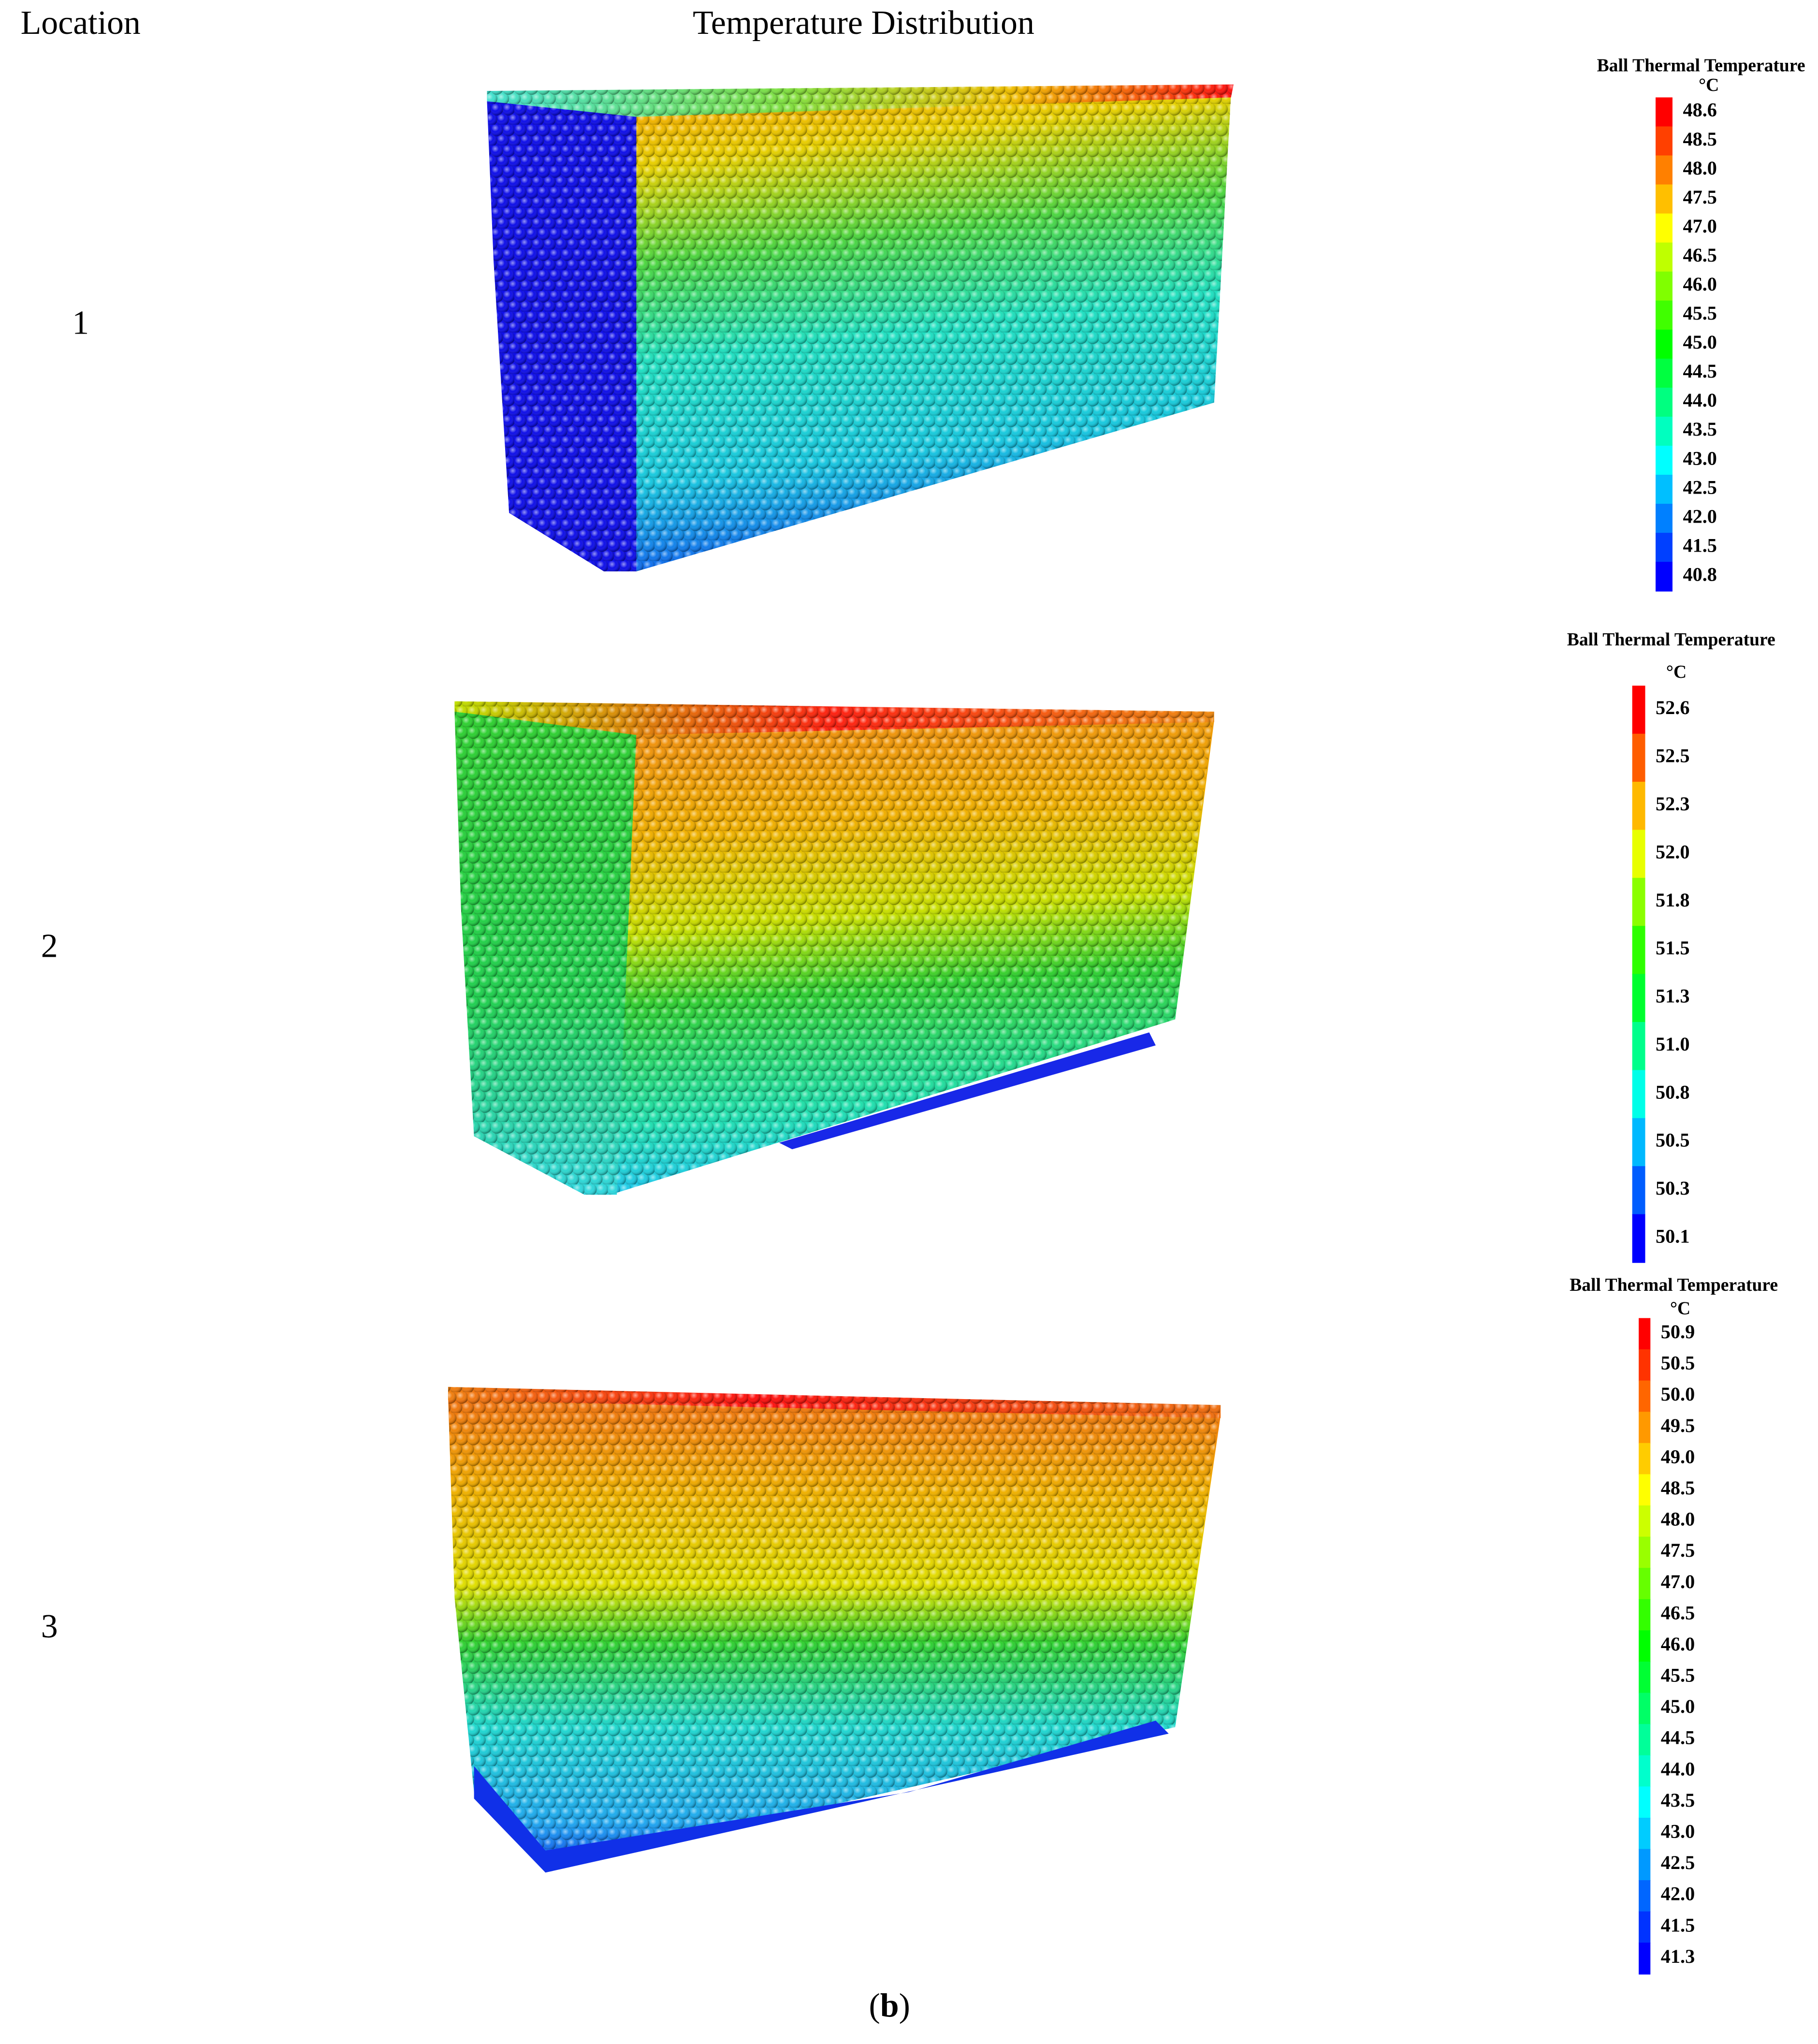 The width and height of the screenshot is (1818, 2044). Describe the element at coordinates (49, 1626) in the screenshot. I see `row-label: 3` at that location.